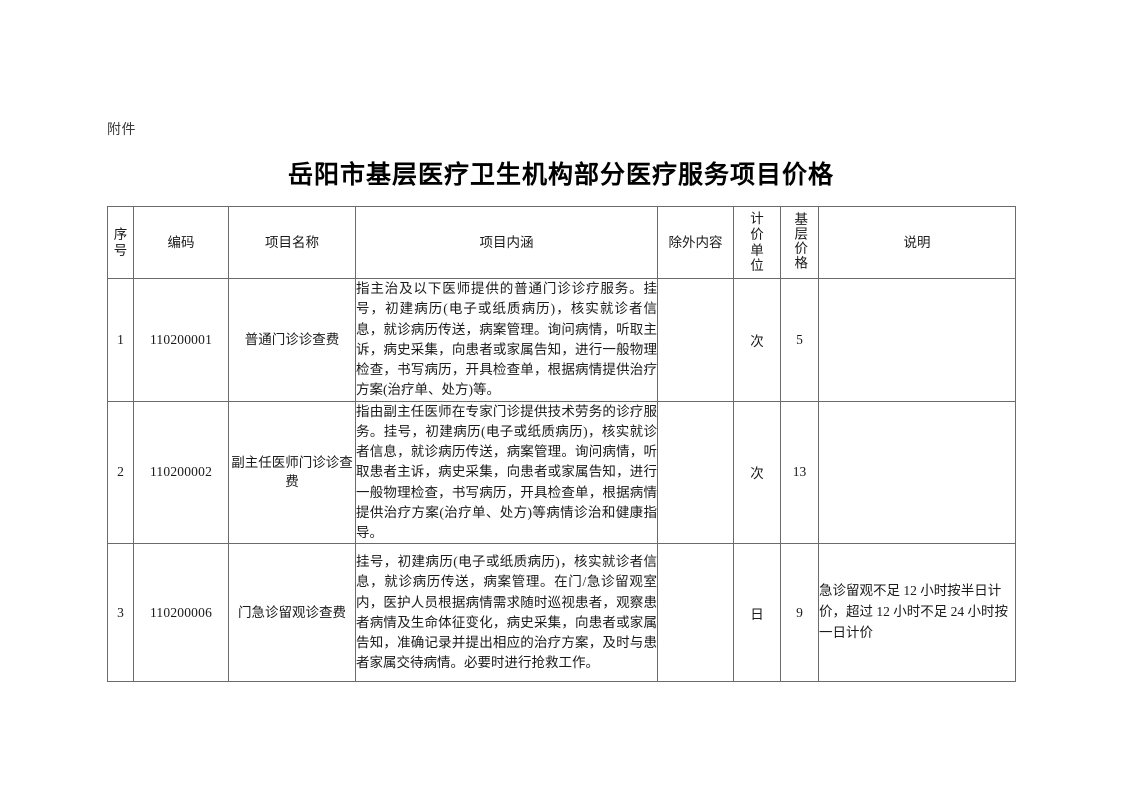 The width and height of the screenshot is (1122, 793). Describe the element at coordinates (917, 242) in the screenshot. I see `column-header-note: 说明` at that location.